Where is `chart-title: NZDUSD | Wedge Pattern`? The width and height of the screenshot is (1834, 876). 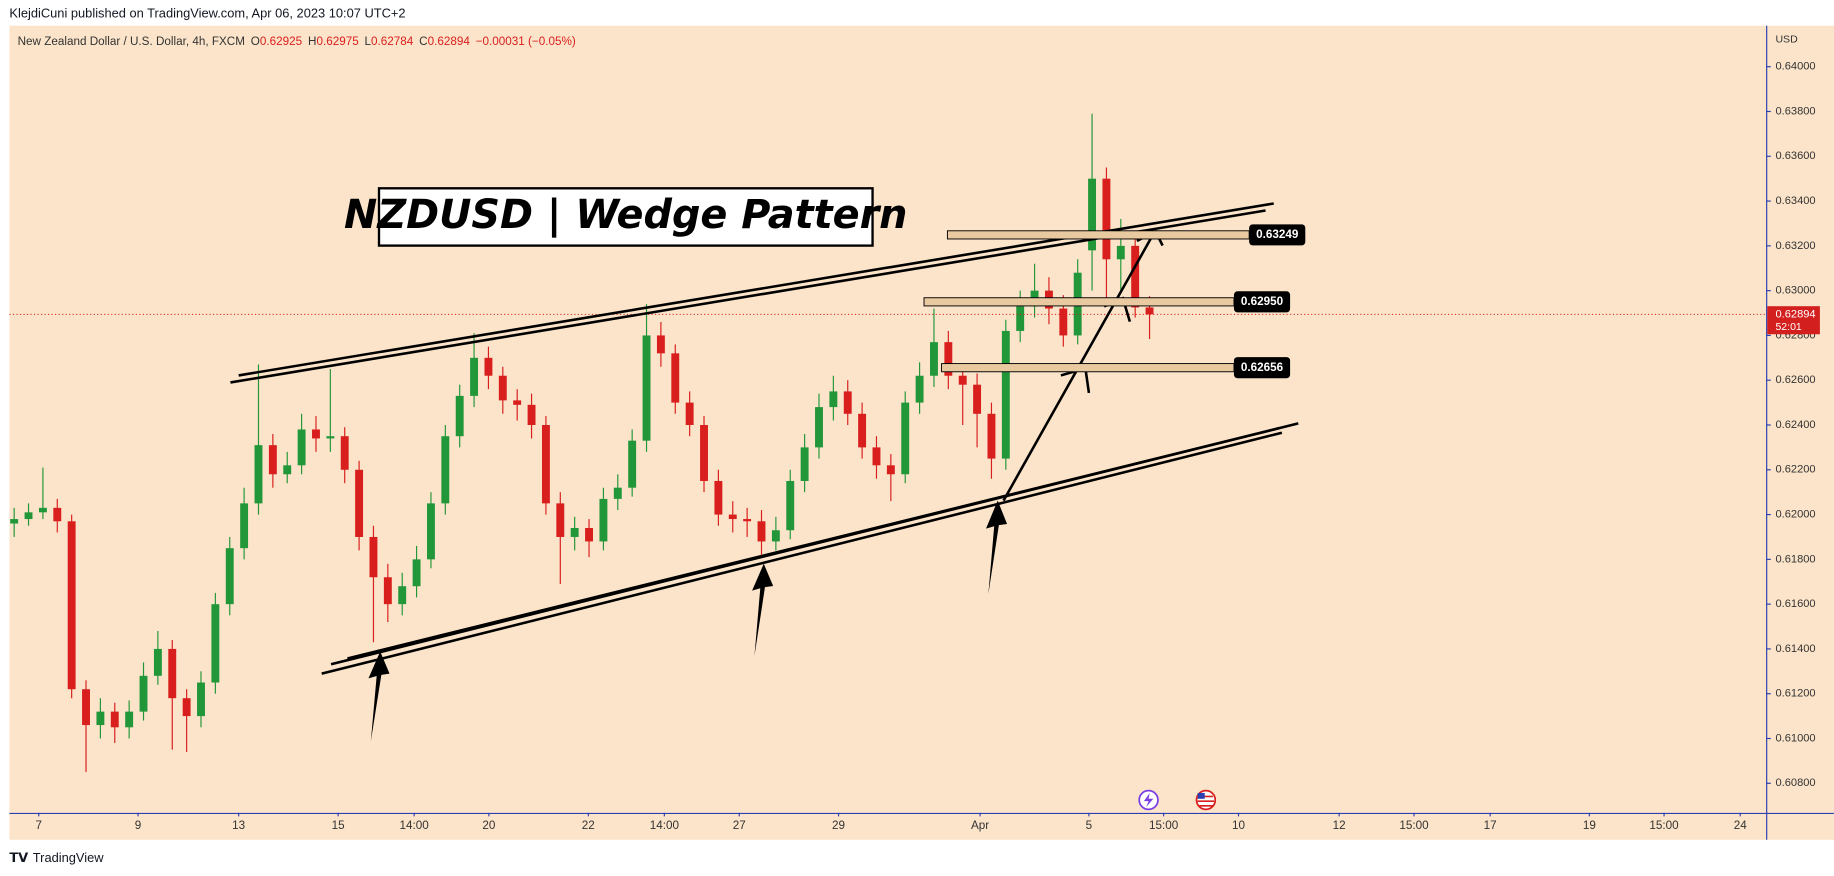
chart-title: NZDUSD | Wedge Pattern is located at coordinates (625, 215).